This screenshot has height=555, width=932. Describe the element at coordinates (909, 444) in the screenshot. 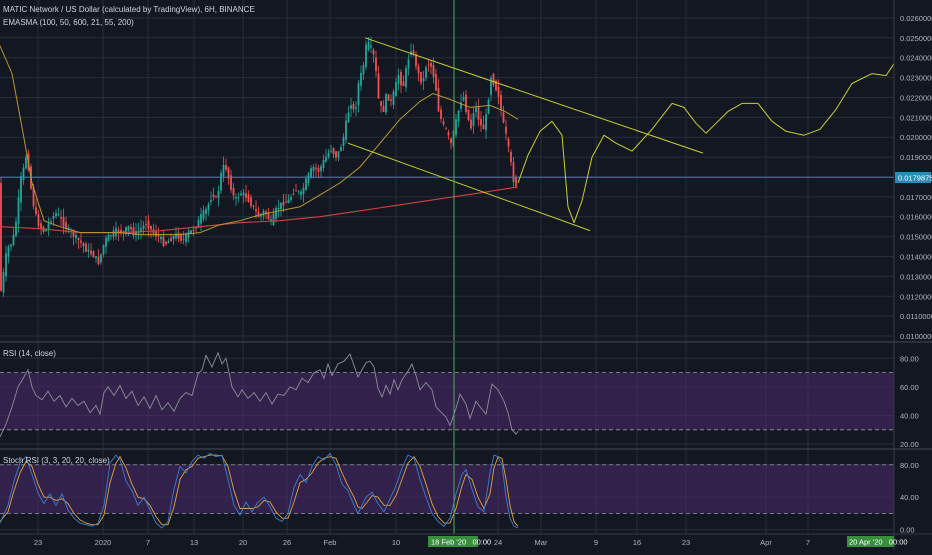

I see `rsi-tick-label: 20.00` at that location.